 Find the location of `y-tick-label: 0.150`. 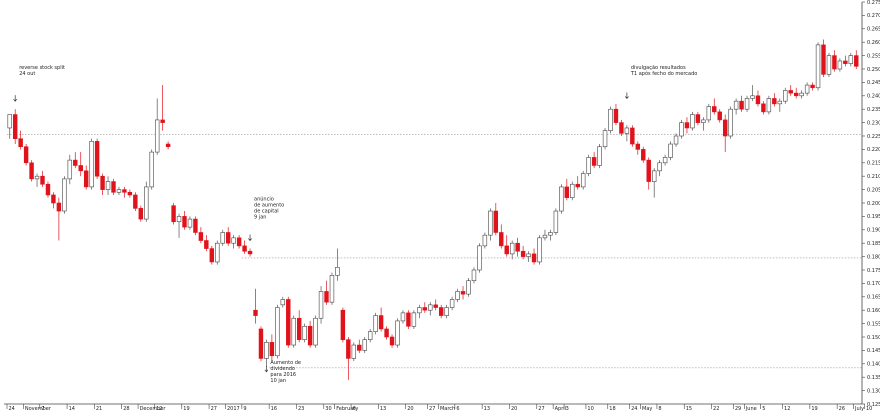

y-tick-label: 0.150 is located at coordinates (873, 338).